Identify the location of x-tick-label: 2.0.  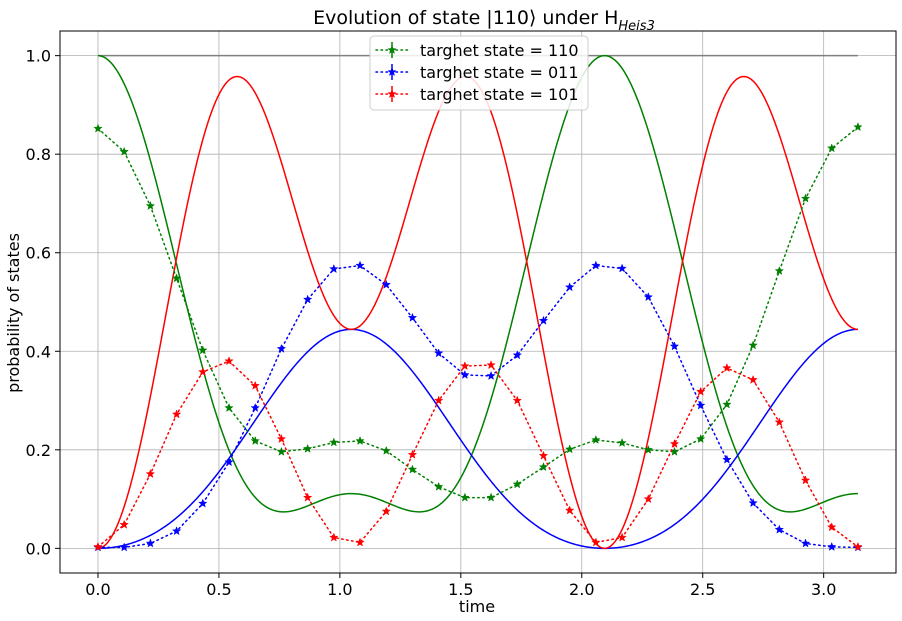
(581, 589).